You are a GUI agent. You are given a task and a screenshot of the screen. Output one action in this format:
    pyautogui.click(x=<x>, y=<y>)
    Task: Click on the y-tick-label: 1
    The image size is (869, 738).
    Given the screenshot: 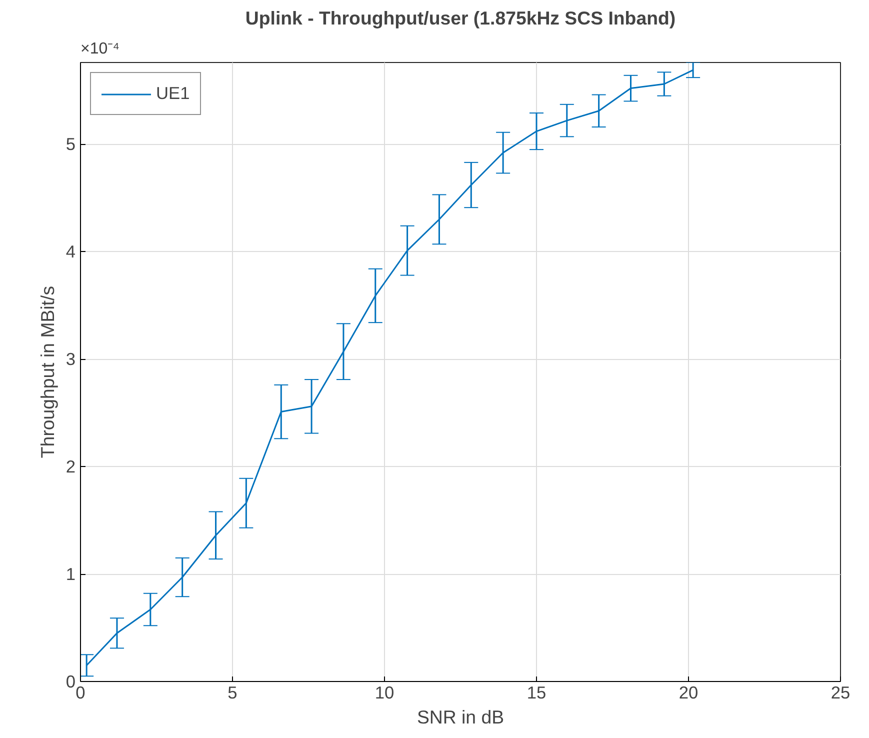 What is the action you would take?
    pyautogui.click(x=71, y=574)
    